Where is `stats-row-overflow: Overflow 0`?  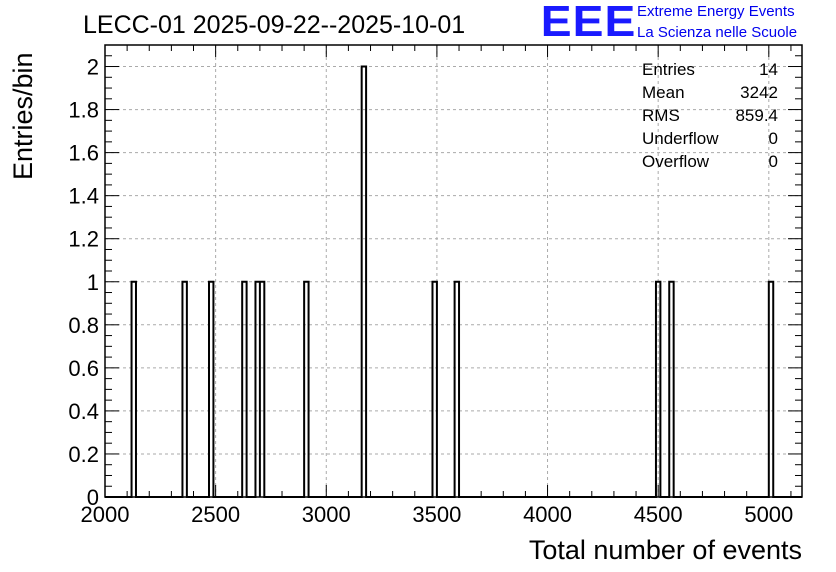 stats-row-overflow: Overflow 0 is located at coordinates (710, 163).